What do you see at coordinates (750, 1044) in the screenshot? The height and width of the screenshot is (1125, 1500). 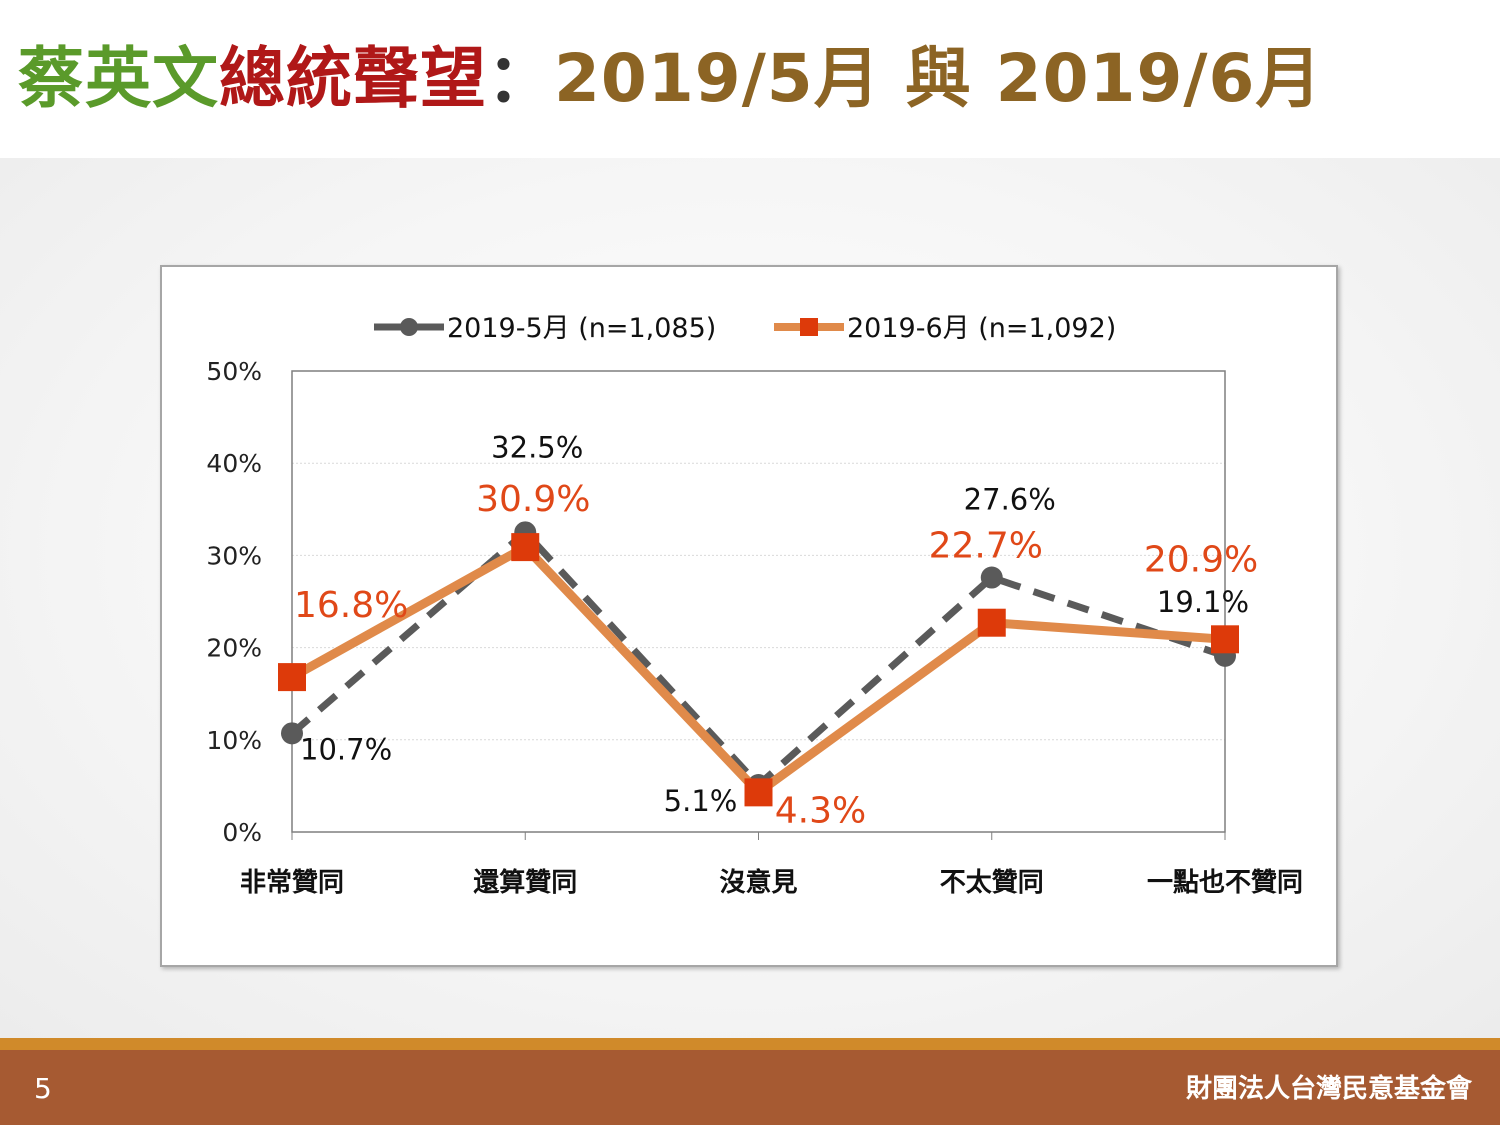 I see `footer-accent-line` at bounding box center [750, 1044].